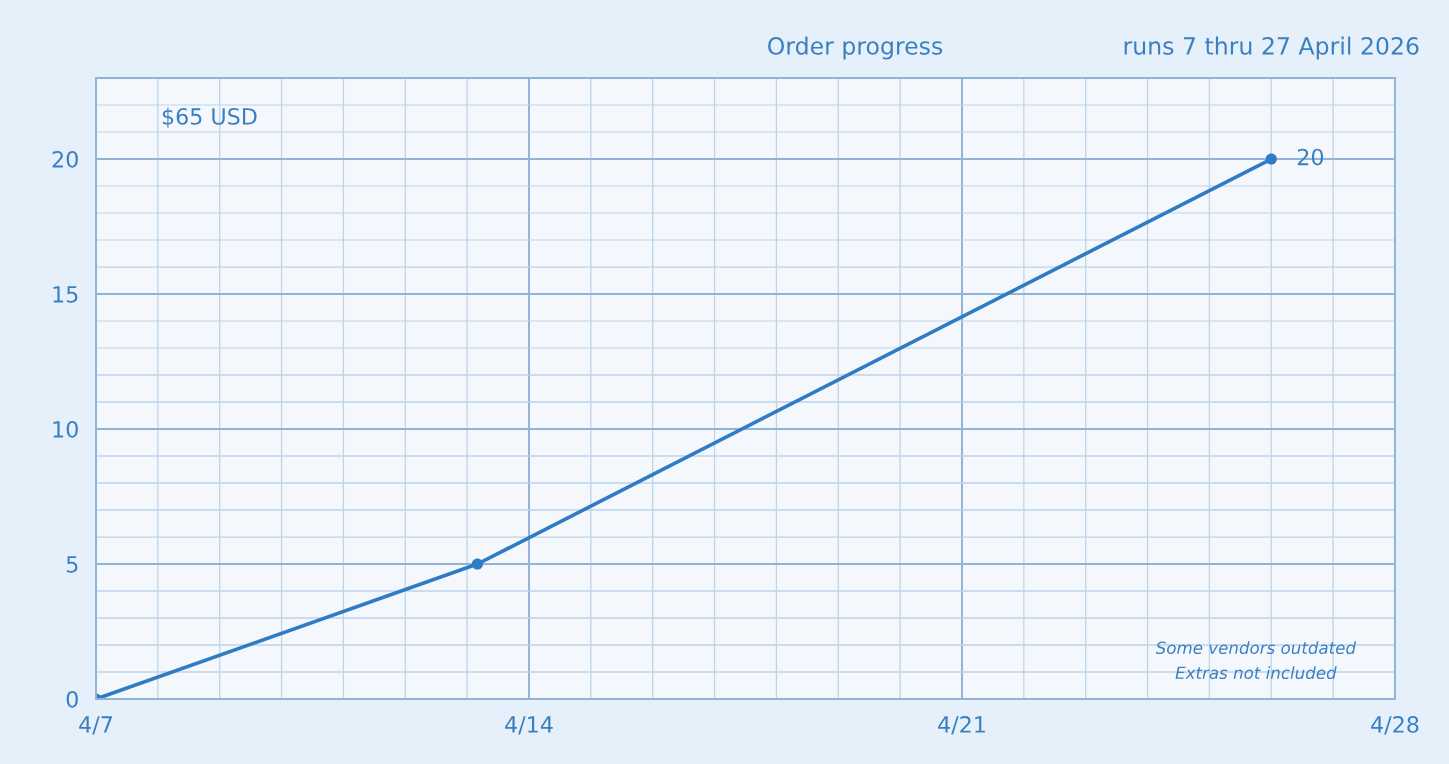 Image resolution: width=1449 pixels, height=764 pixels. Describe the element at coordinates (529, 725) in the screenshot. I see `x-tick-label: 4/14` at that location.